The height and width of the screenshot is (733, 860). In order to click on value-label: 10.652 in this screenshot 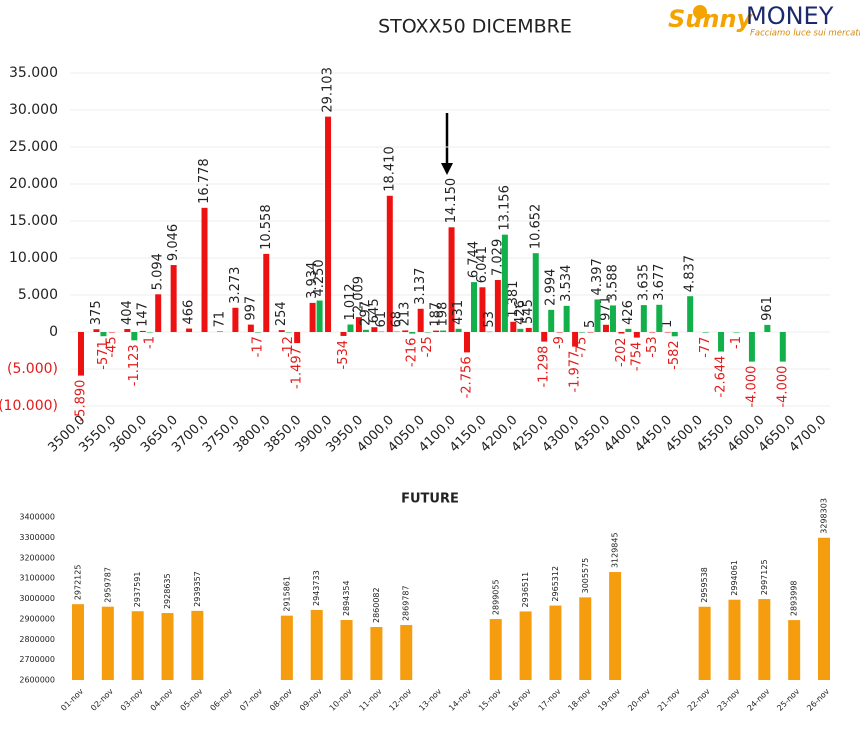, I will do `click(535, 227)`.